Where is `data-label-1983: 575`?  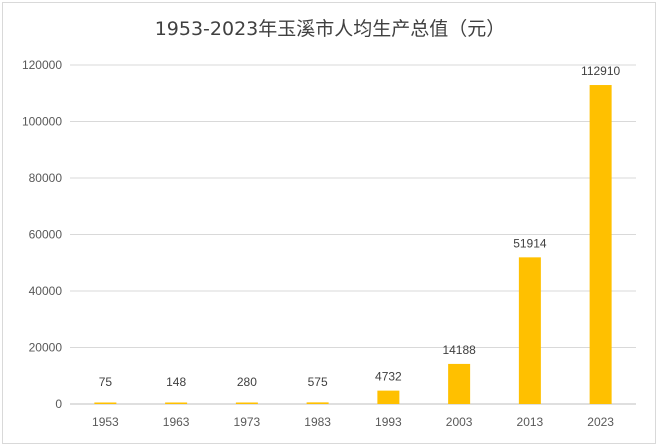 data-label-1983: 575 is located at coordinates (318, 382).